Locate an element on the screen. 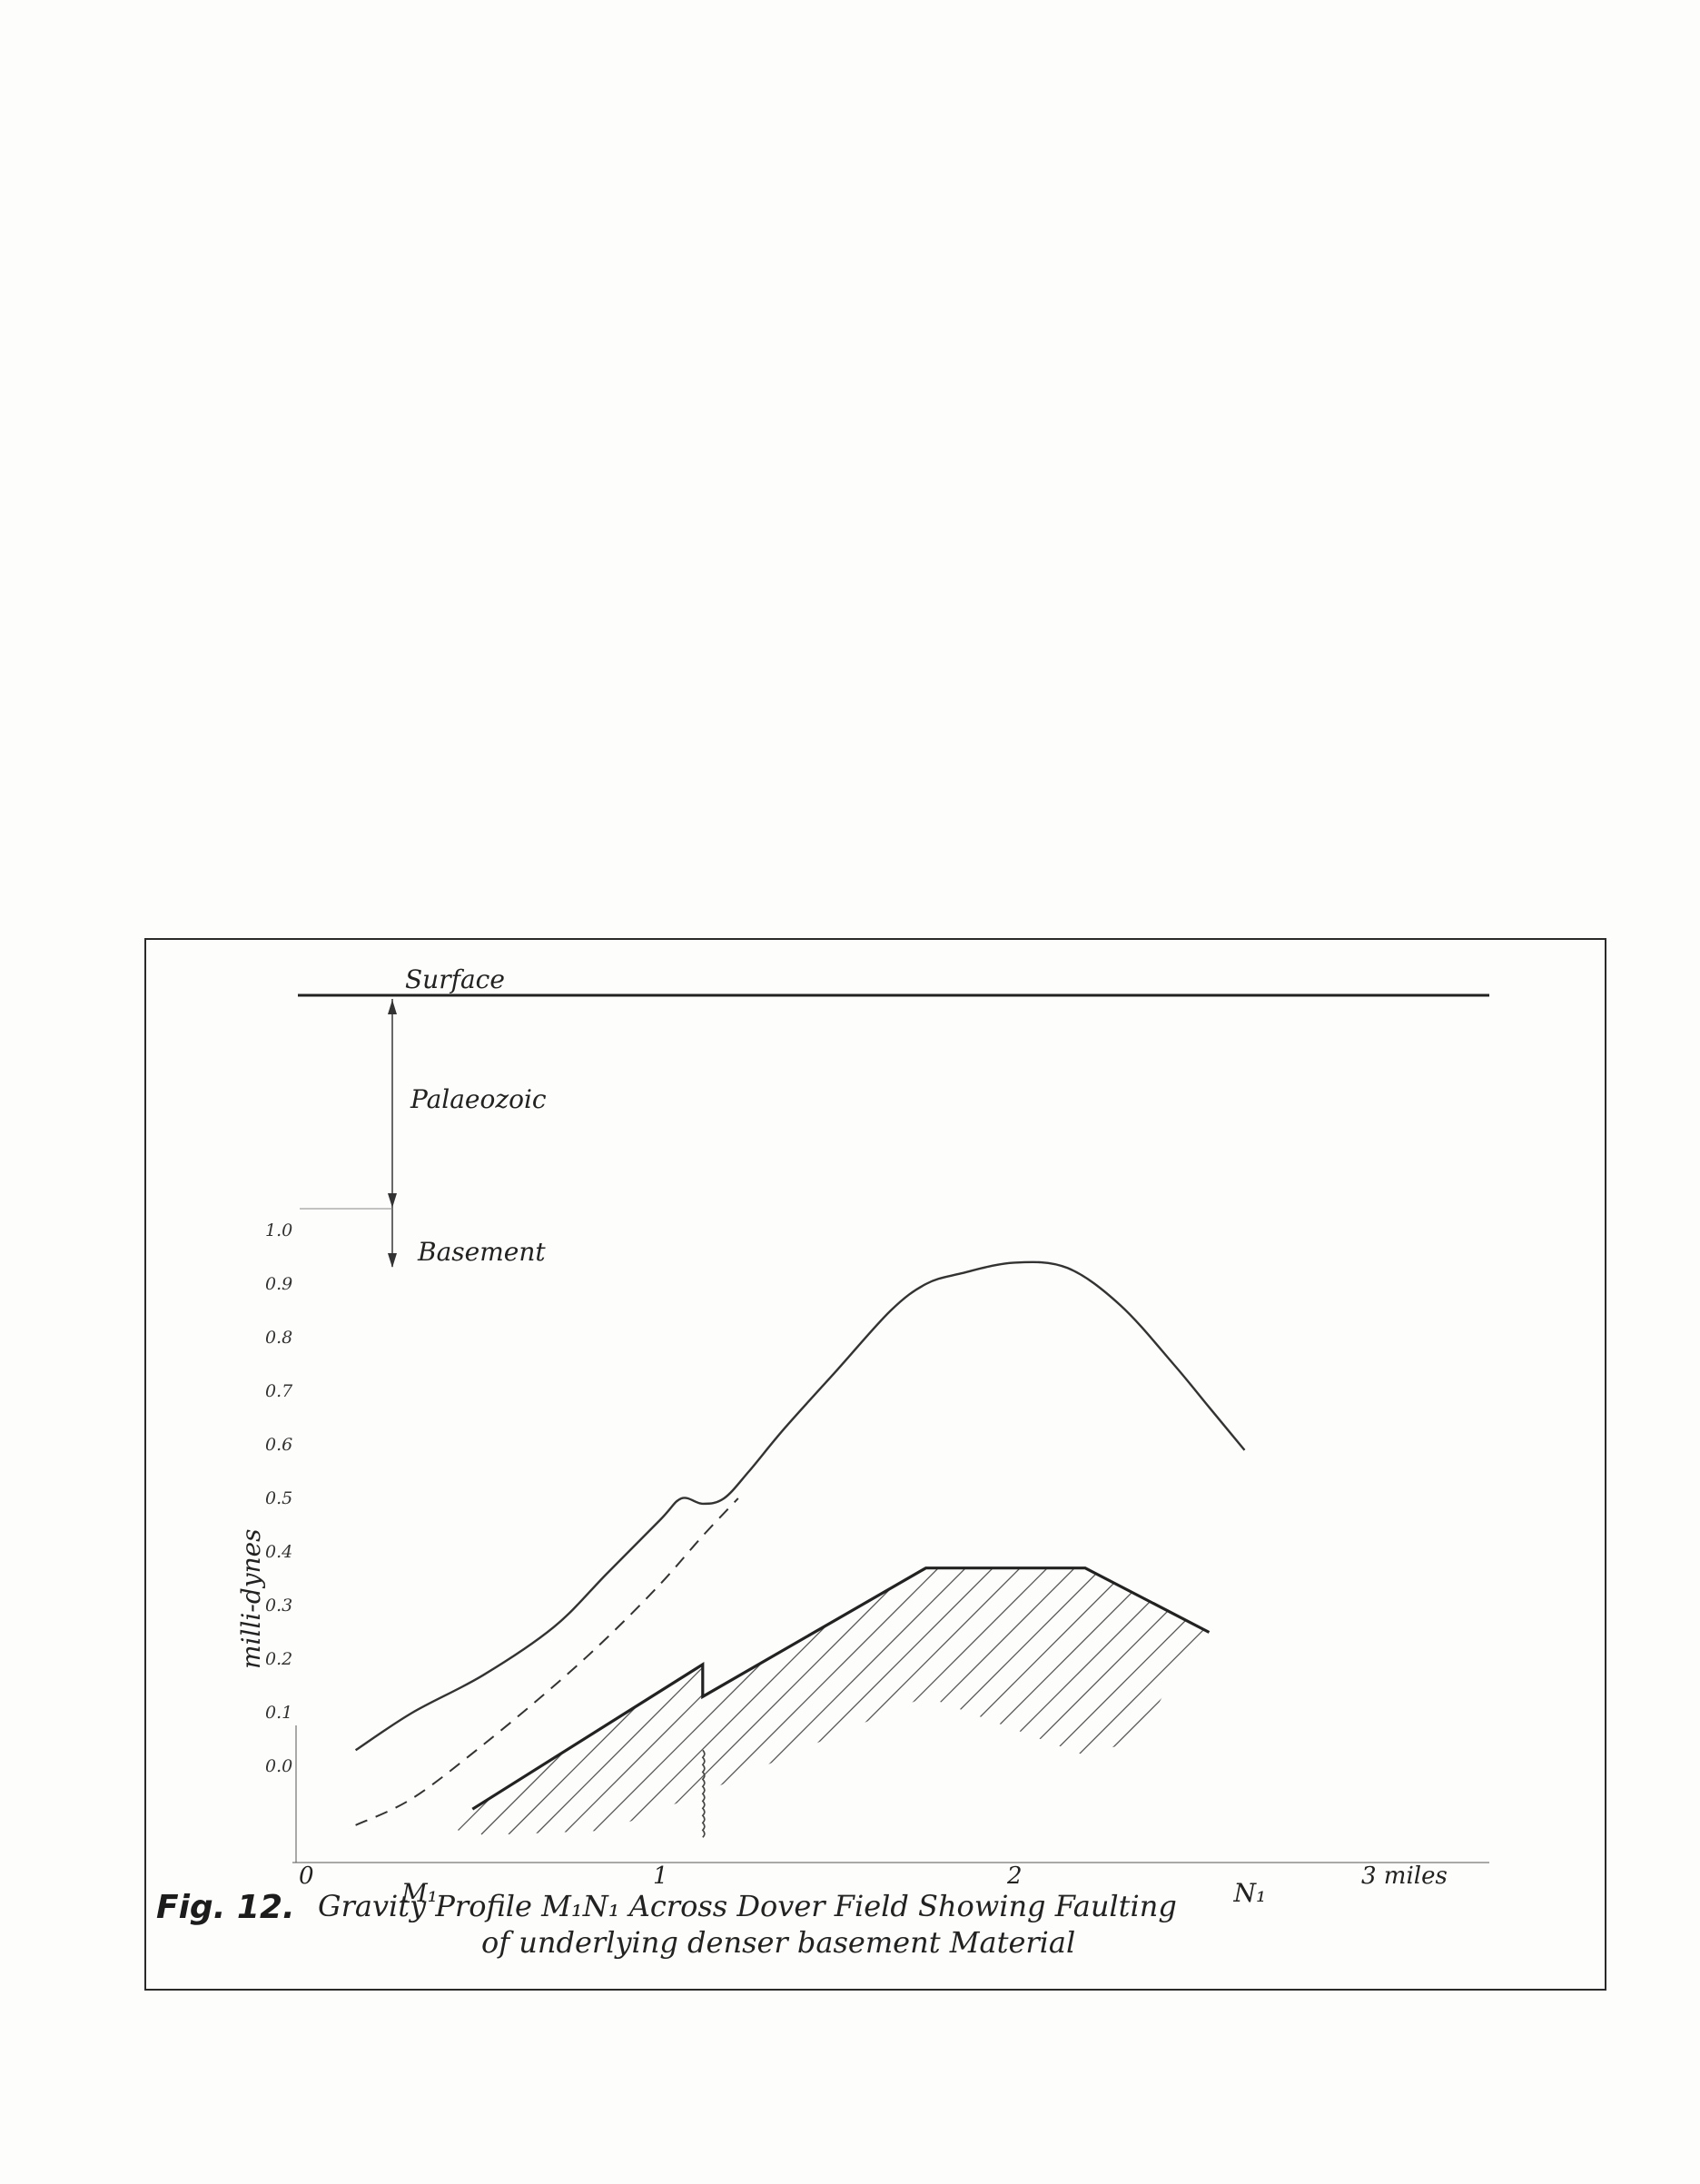 This screenshot has height=2184, width=1700. y-tick-label: 0.5 is located at coordinates (278, 1498).